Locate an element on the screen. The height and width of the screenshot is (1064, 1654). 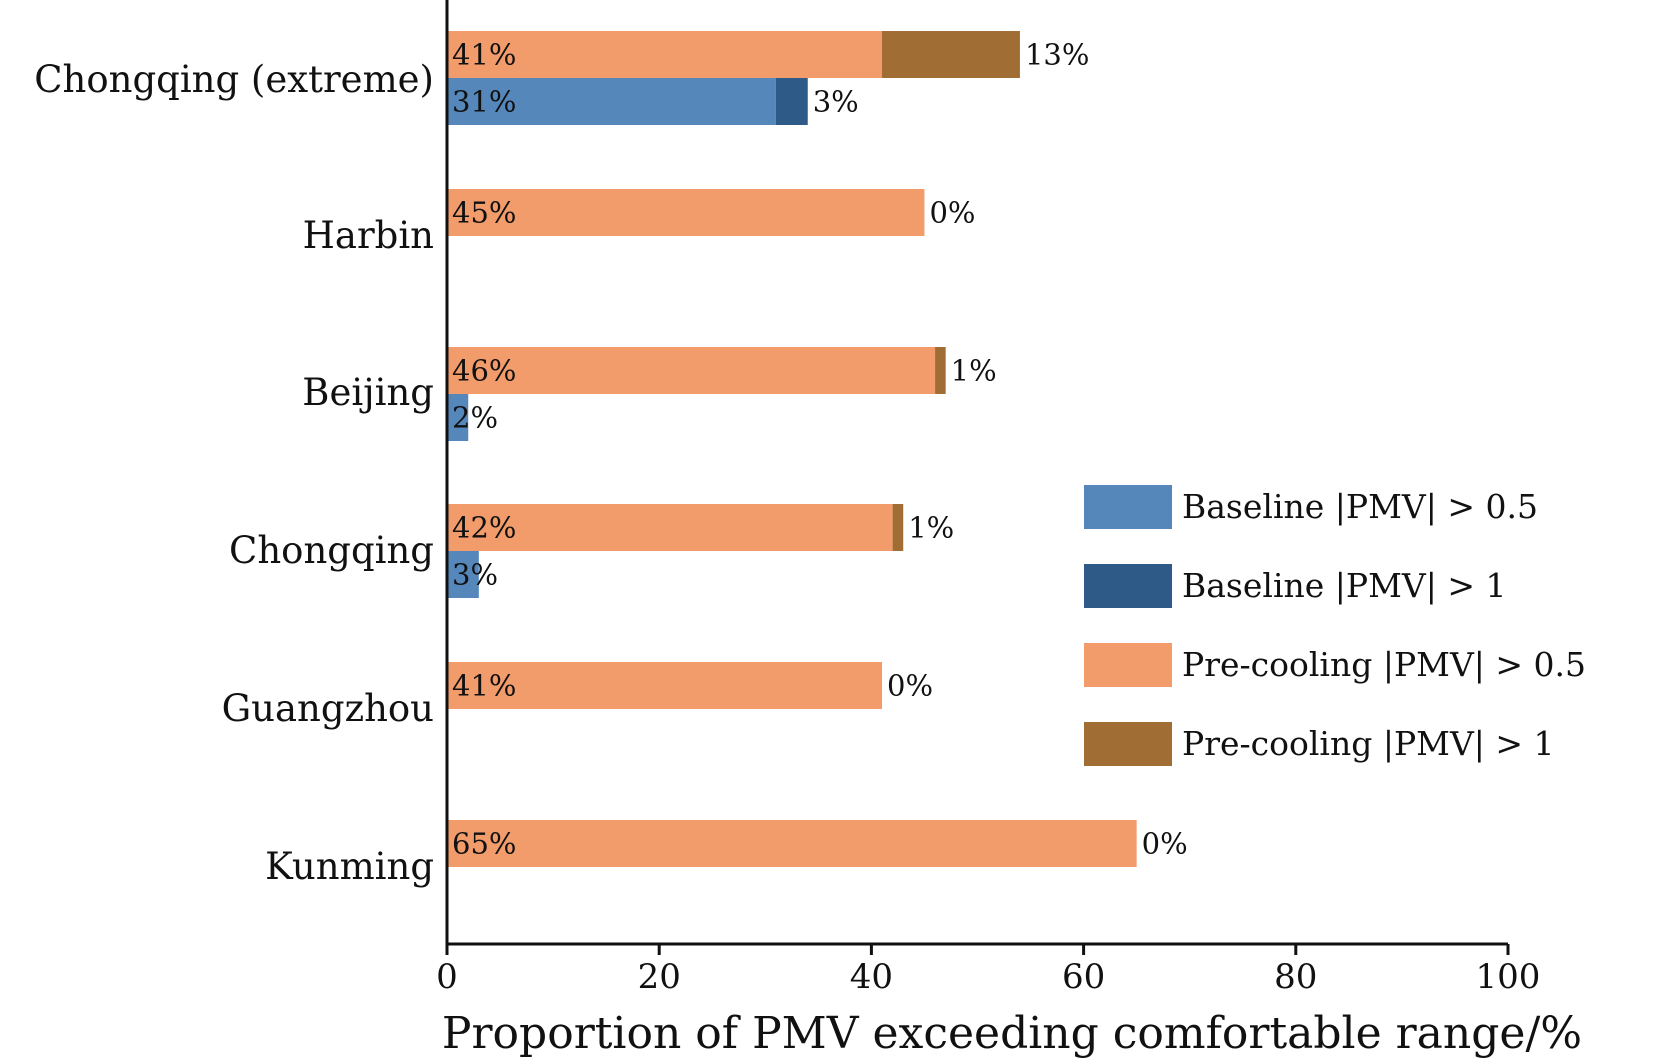
pre-cooling-inner-label: 42% is located at coordinates (484, 528).